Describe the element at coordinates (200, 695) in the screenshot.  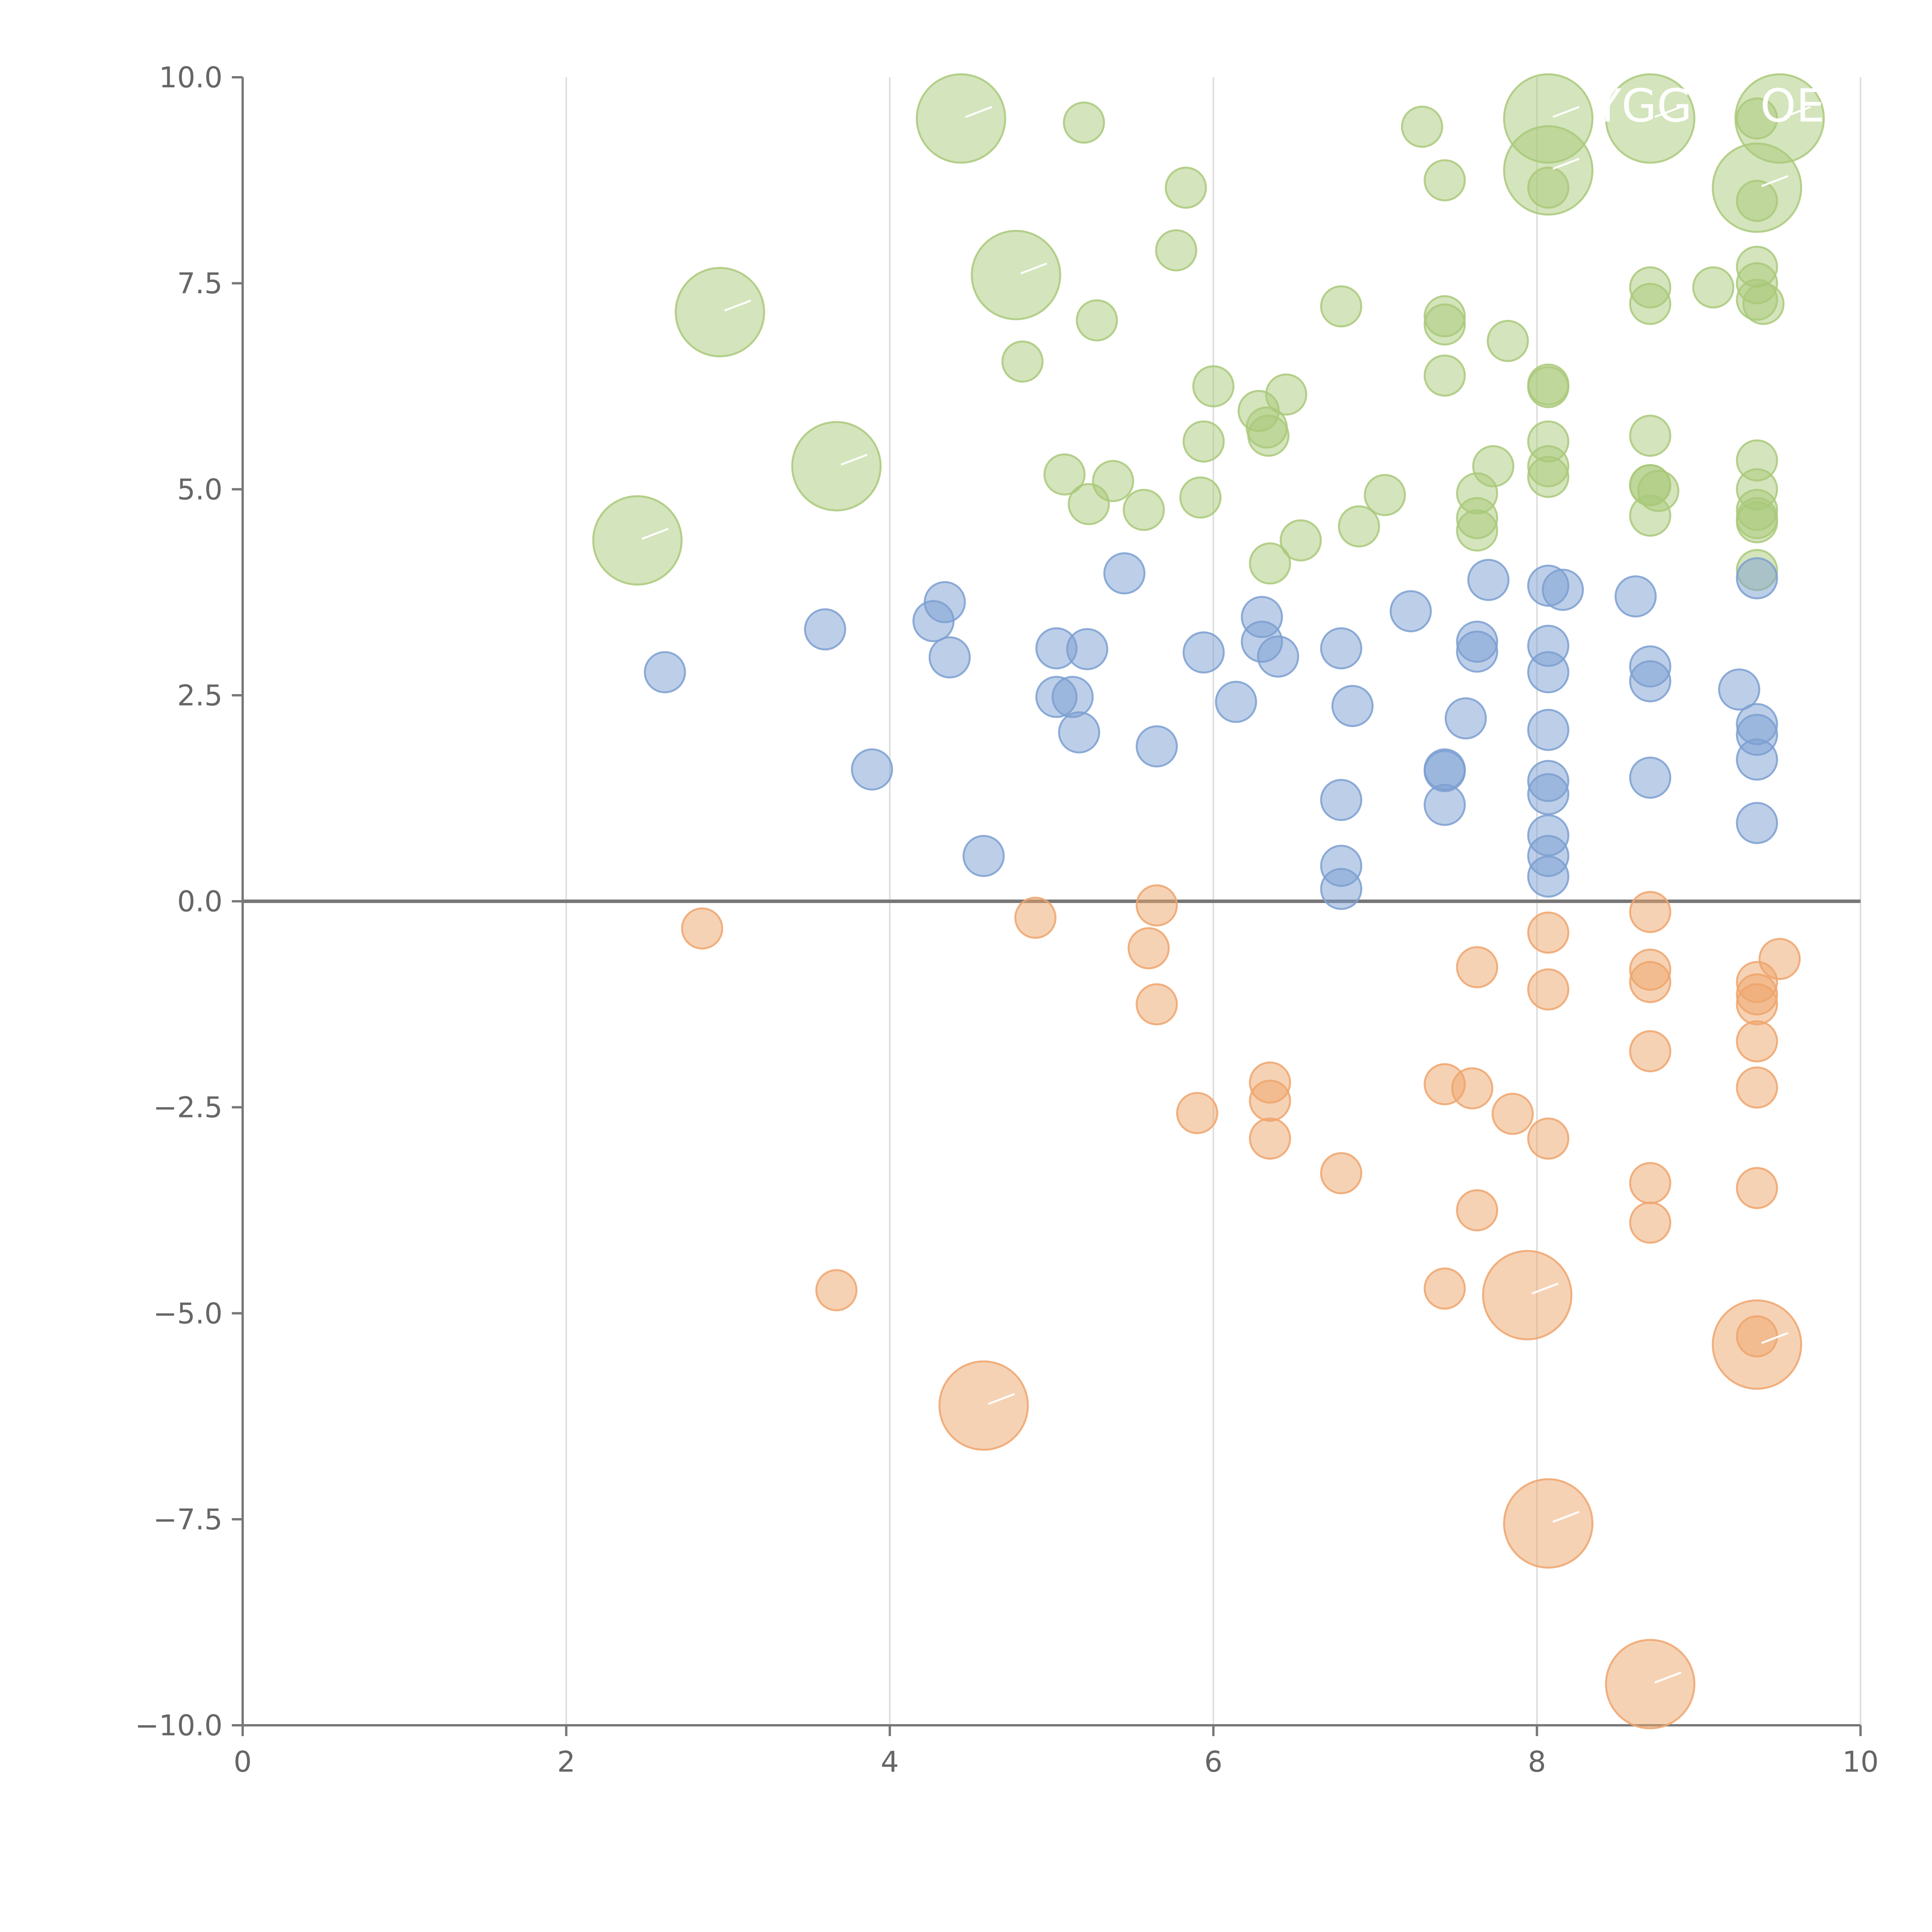
I see `y-tick-label: 2.5` at that location.